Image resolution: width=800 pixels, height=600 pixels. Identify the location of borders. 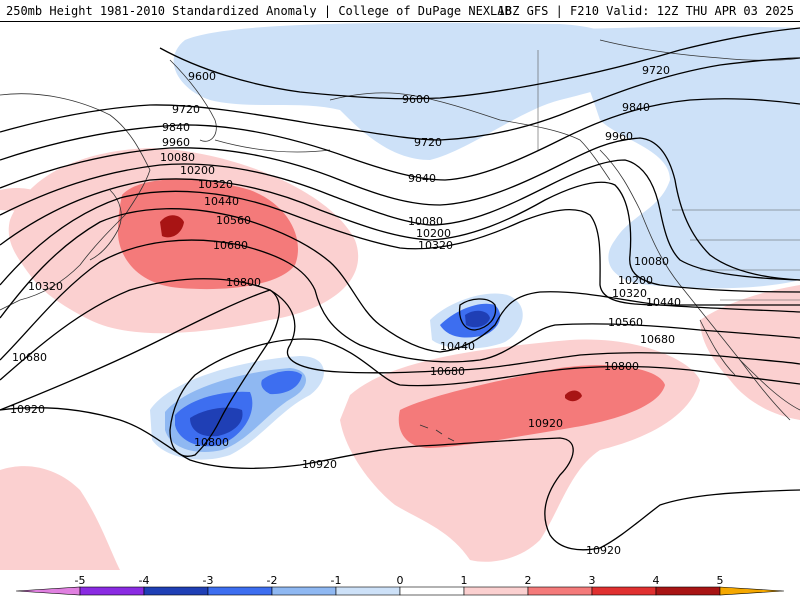
(668, 175).